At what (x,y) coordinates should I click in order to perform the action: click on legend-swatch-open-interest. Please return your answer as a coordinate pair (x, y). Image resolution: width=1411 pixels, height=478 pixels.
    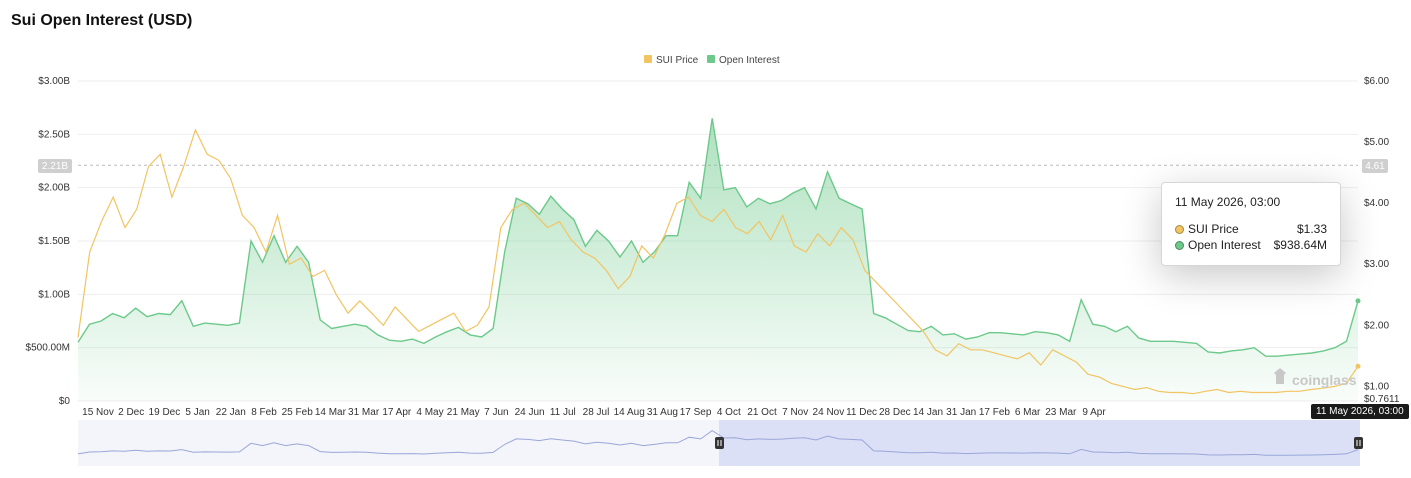
    Looking at the image, I should click on (711, 59).